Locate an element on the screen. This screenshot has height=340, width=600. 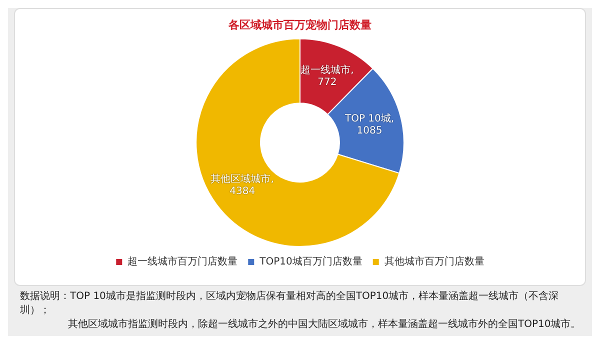
legend-label: TOP10城百万门店数量 is located at coordinates (310, 262).